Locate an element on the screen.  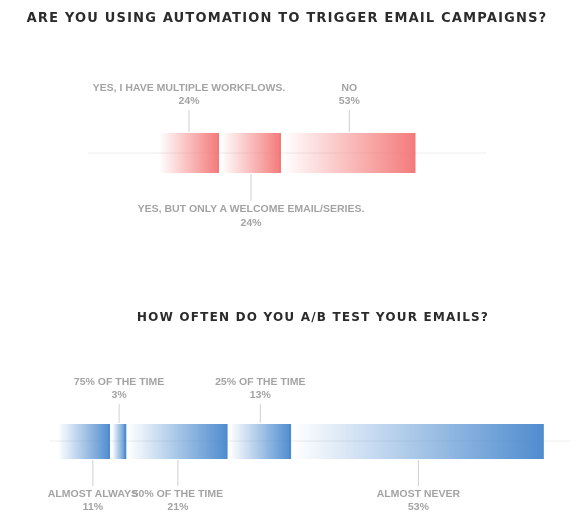
bar-yes-but-only-a-welcome-email-series is located at coordinates (251, 153).